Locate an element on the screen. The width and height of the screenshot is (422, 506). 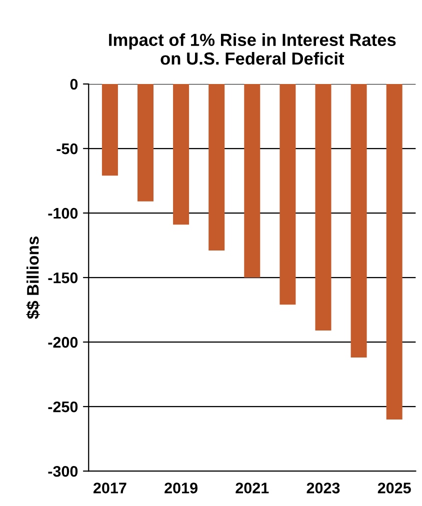
y-tick-label: -250 is located at coordinates (63, 406).